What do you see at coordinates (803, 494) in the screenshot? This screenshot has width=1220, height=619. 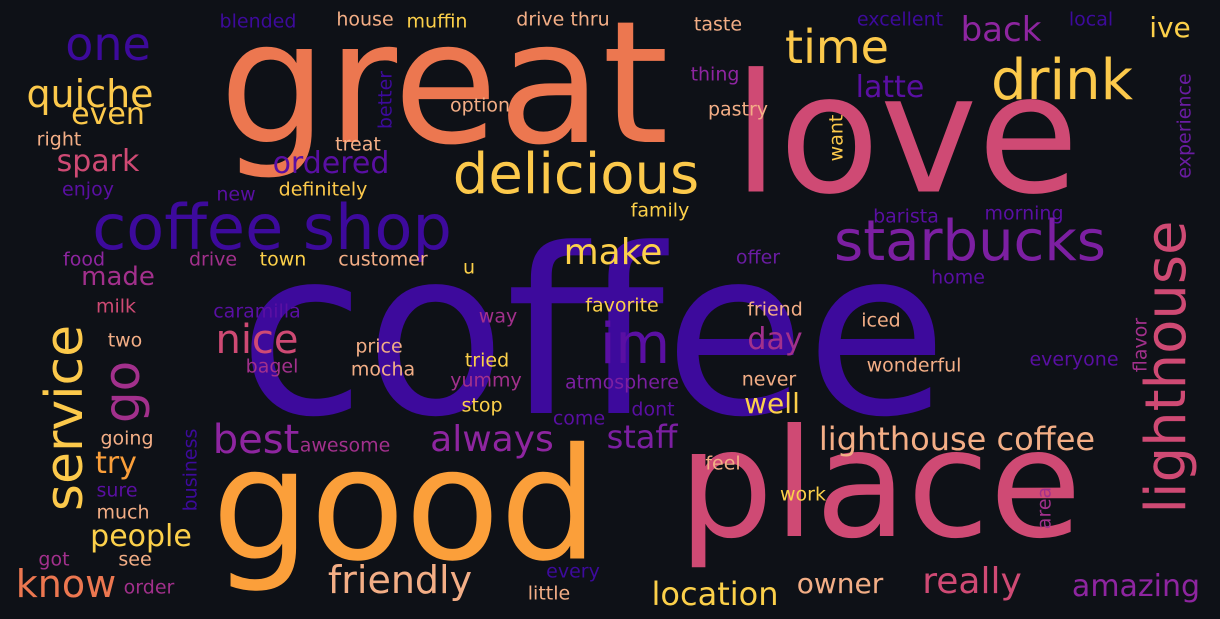 I see `word-work: work` at bounding box center [803, 494].